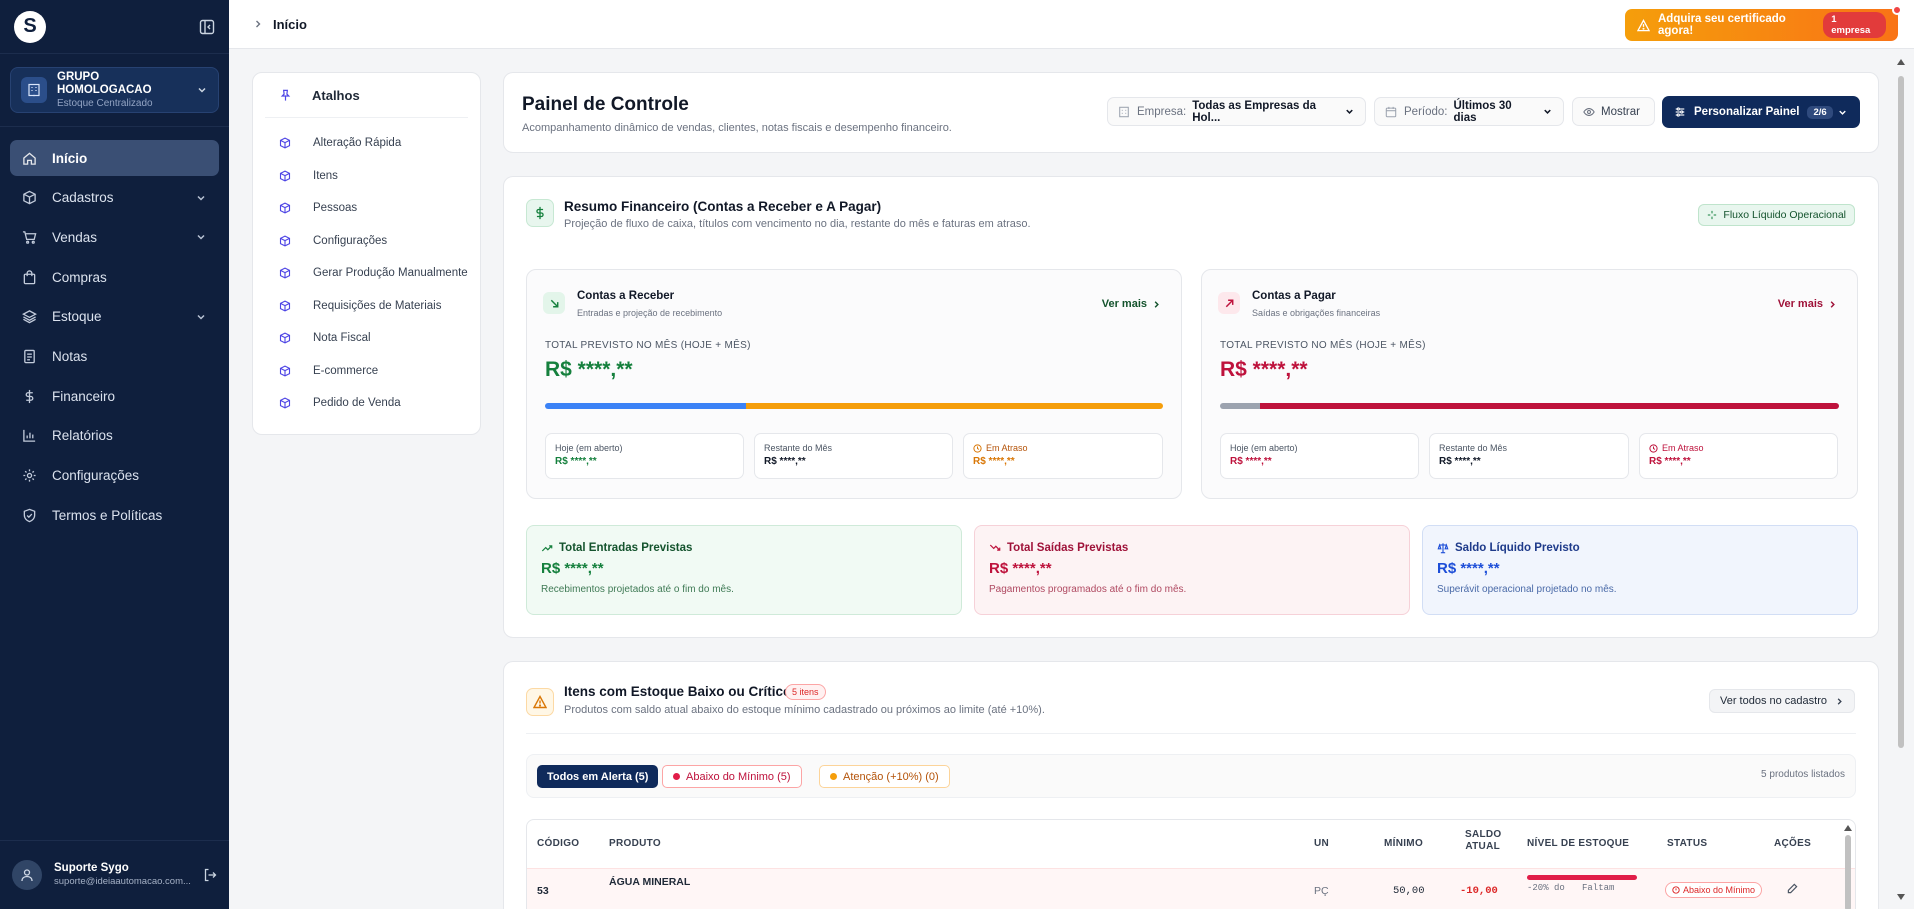 This screenshot has width=1914, height=909. What do you see at coordinates (1483, 841) in the screenshot?
I see `column-header-saldo-atual: SALDO ATUAL` at bounding box center [1483, 841].